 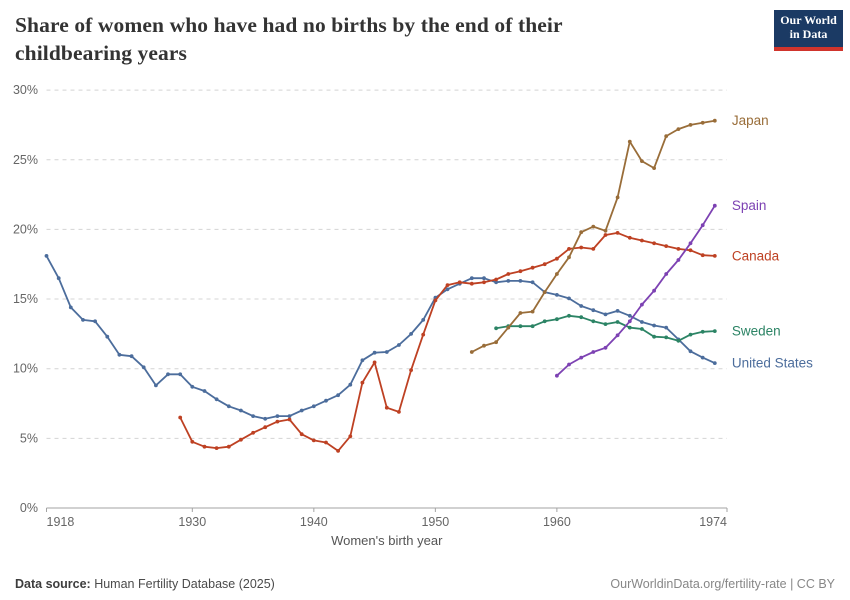 I want to click on data-point-japan-1967, so click(x=642, y=161).